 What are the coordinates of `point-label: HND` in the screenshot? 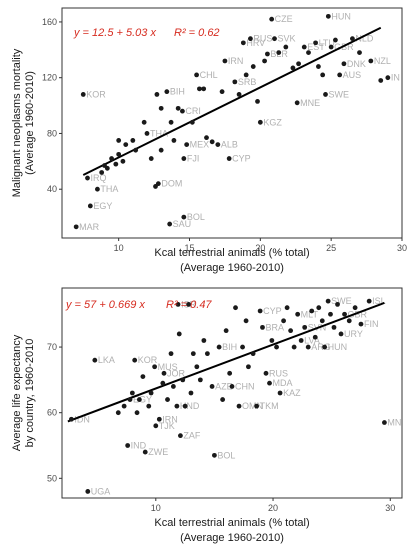 It's located at (190, 406).